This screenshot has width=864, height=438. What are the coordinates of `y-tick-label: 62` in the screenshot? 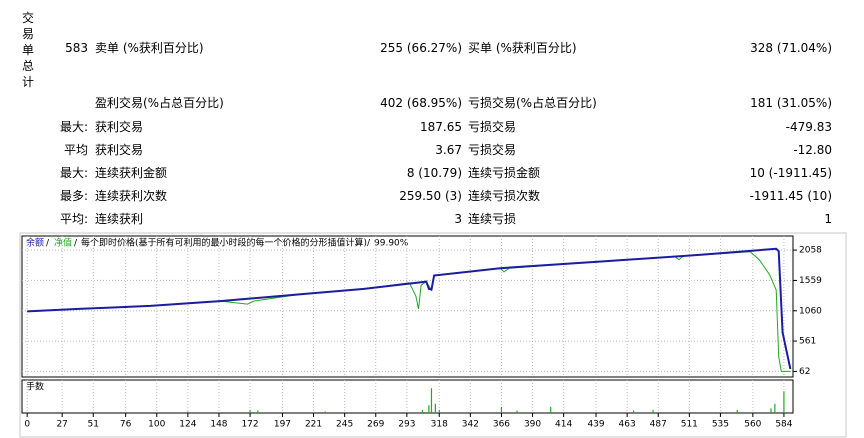 It's located at (804, 372).